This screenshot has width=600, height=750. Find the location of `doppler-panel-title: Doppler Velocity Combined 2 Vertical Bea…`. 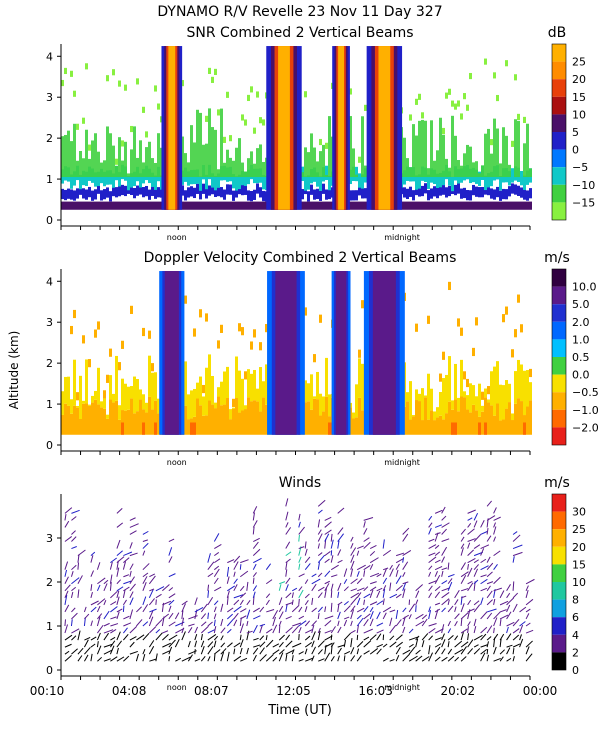

doppler-panel-title: Doppler Velocity Combined 2 Vertical Bea… is located at coordinates (300, 258).